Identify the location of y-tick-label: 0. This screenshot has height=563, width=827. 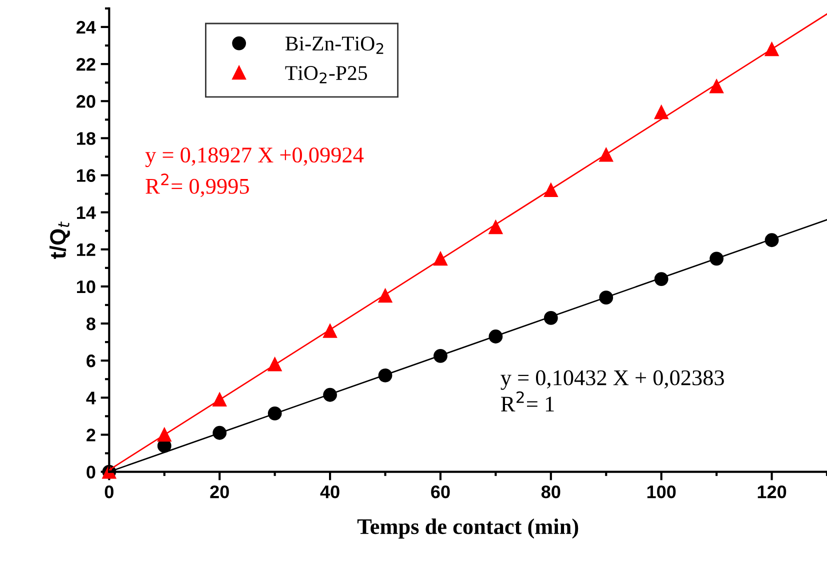
(91, 472).